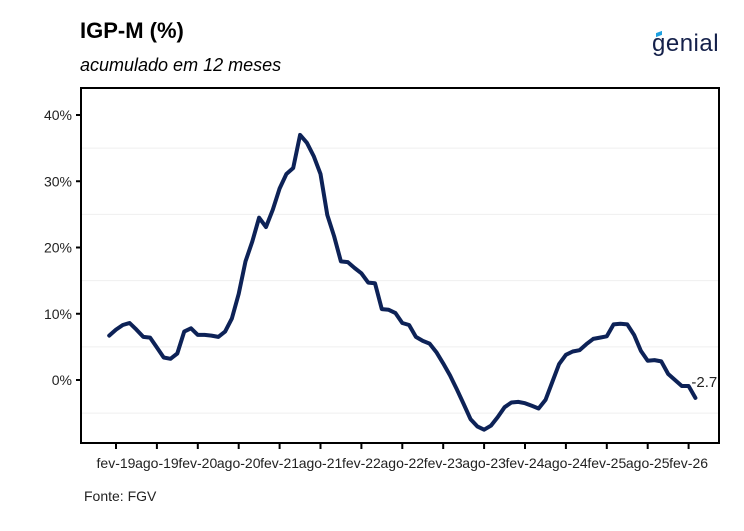 Image resolution: width=744 pixels, height=531 pixels. I want to click on x-tick-label: fev-26, so click(688, 463).